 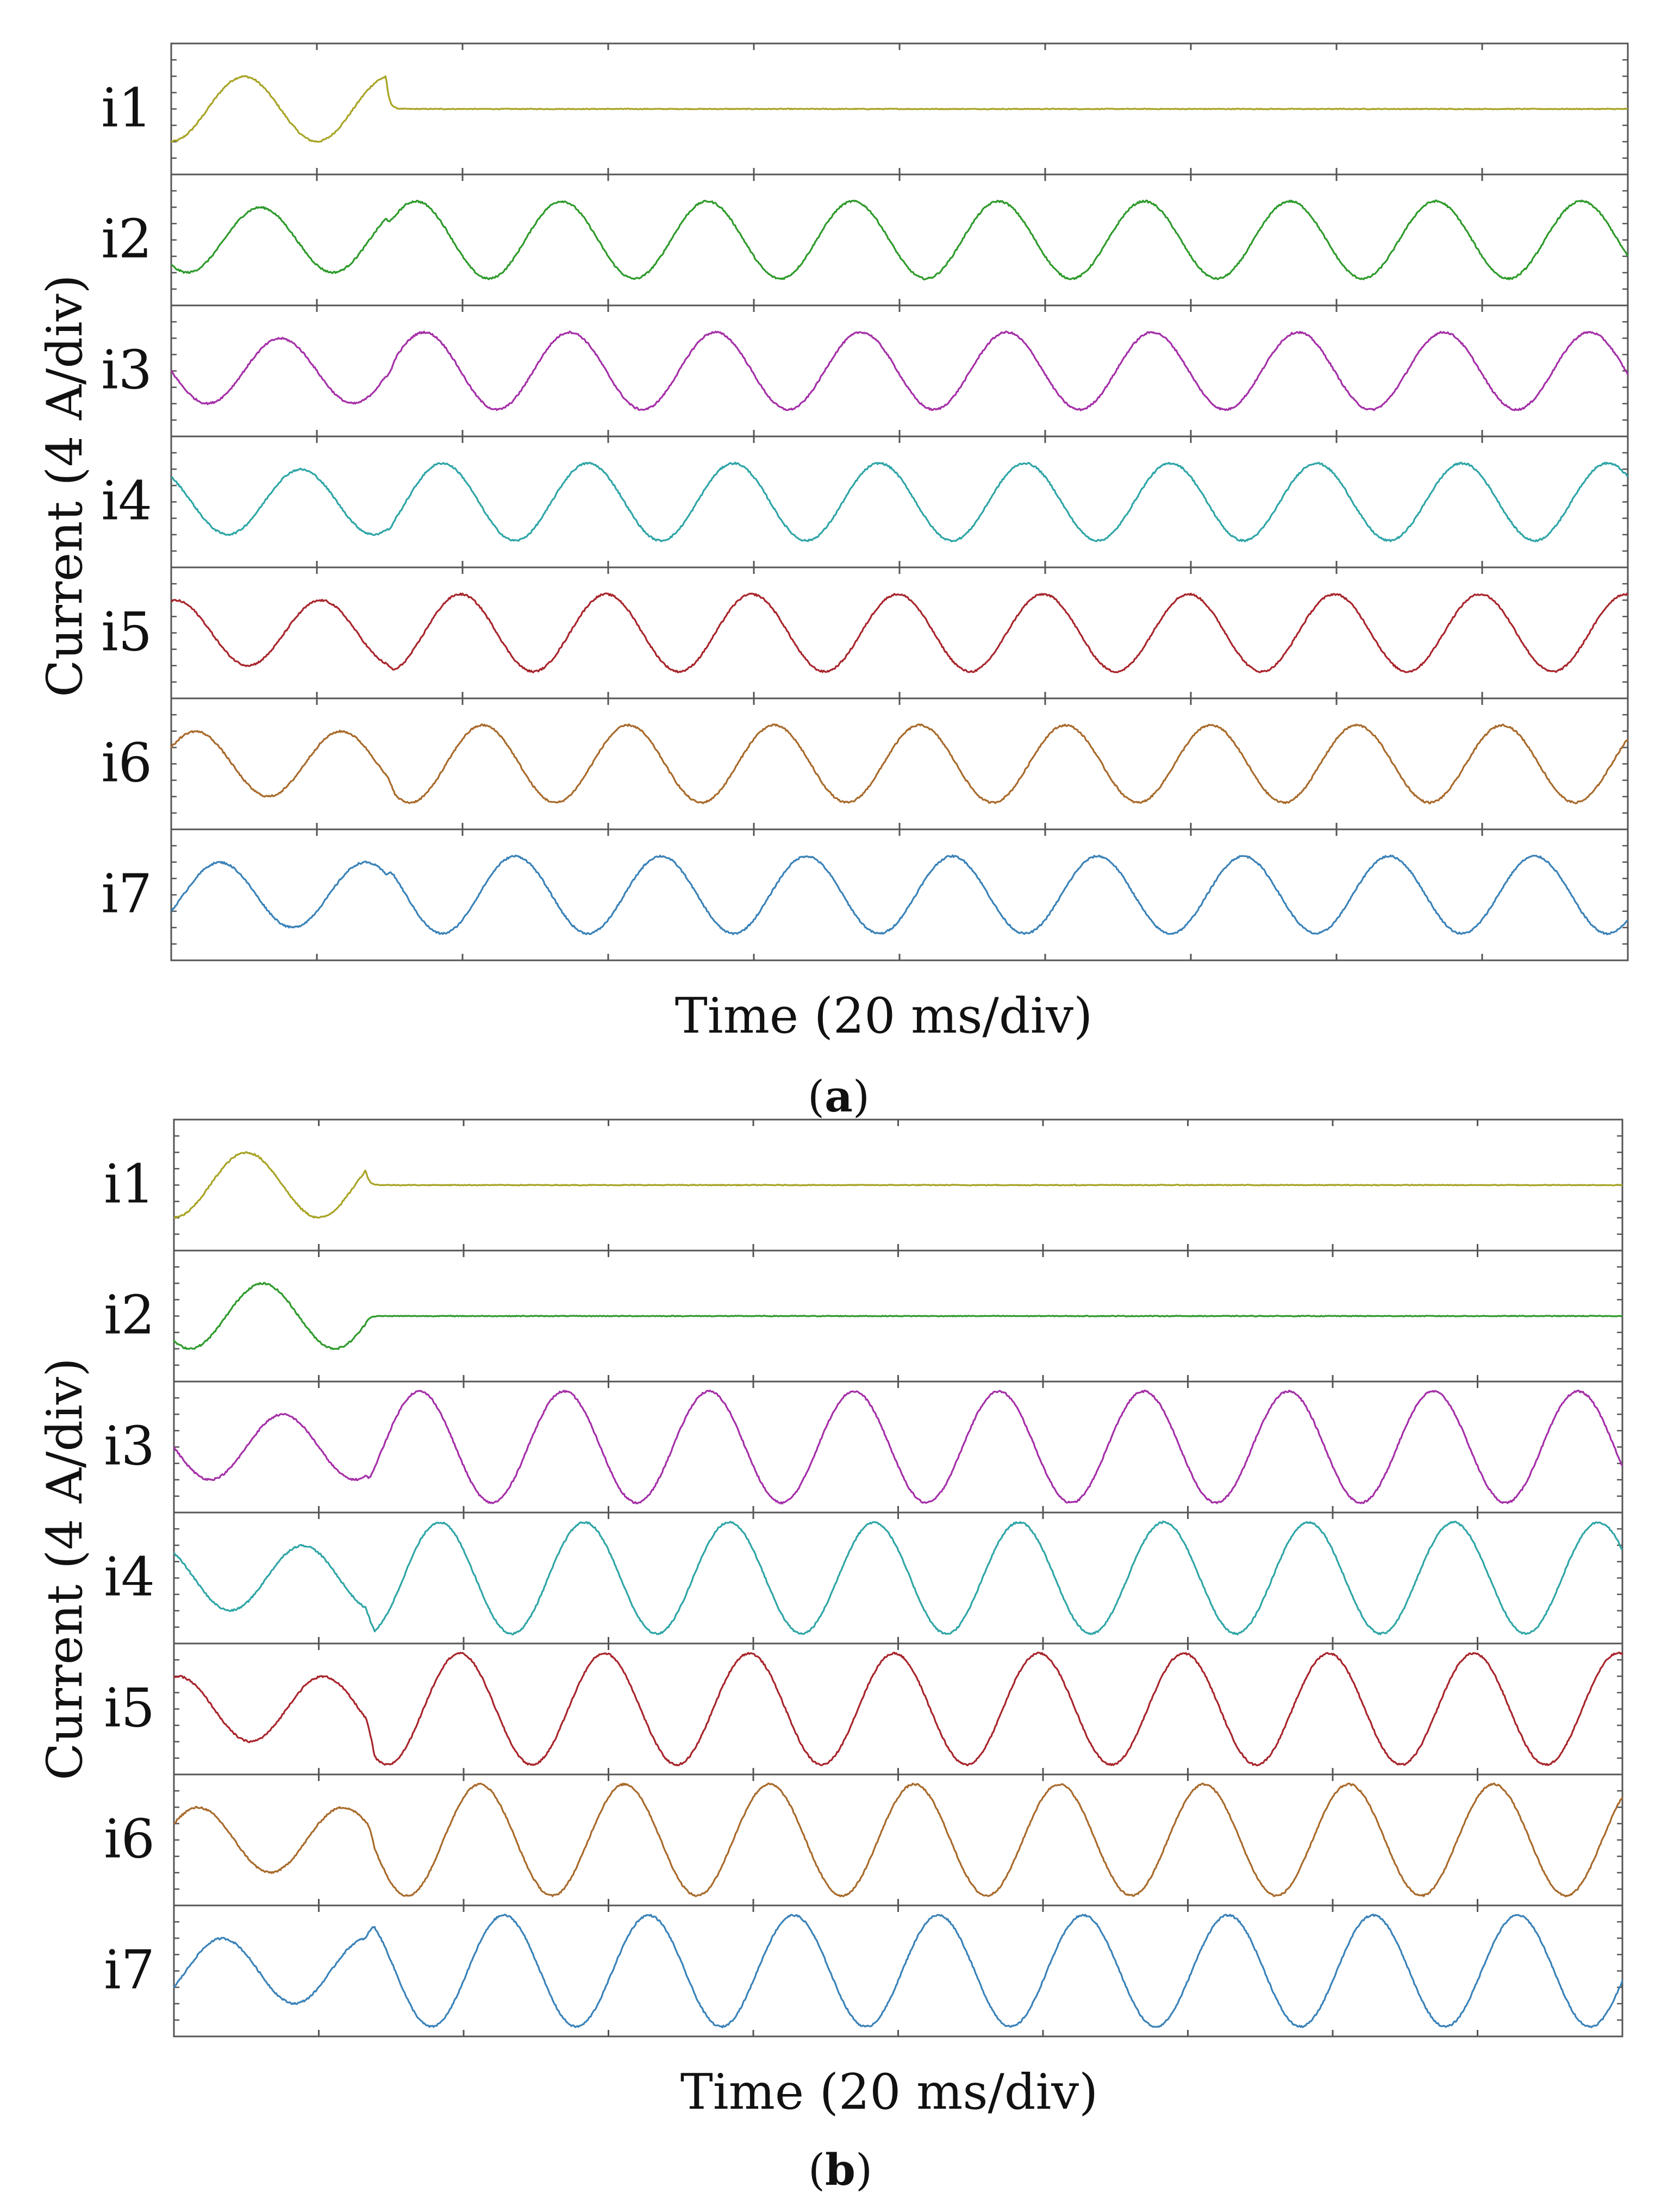 What do you see at coordinates (861, 1097) in the screenshot?
I see `caption-a-close: )` at bounding box center [861, 1097].